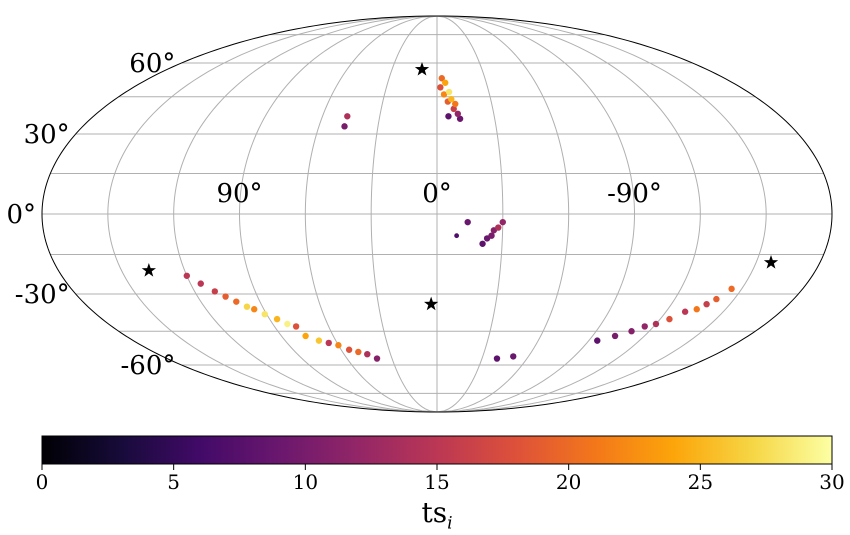 The image size is (850, 535). I want to click on colorbar, so click(437, 450).